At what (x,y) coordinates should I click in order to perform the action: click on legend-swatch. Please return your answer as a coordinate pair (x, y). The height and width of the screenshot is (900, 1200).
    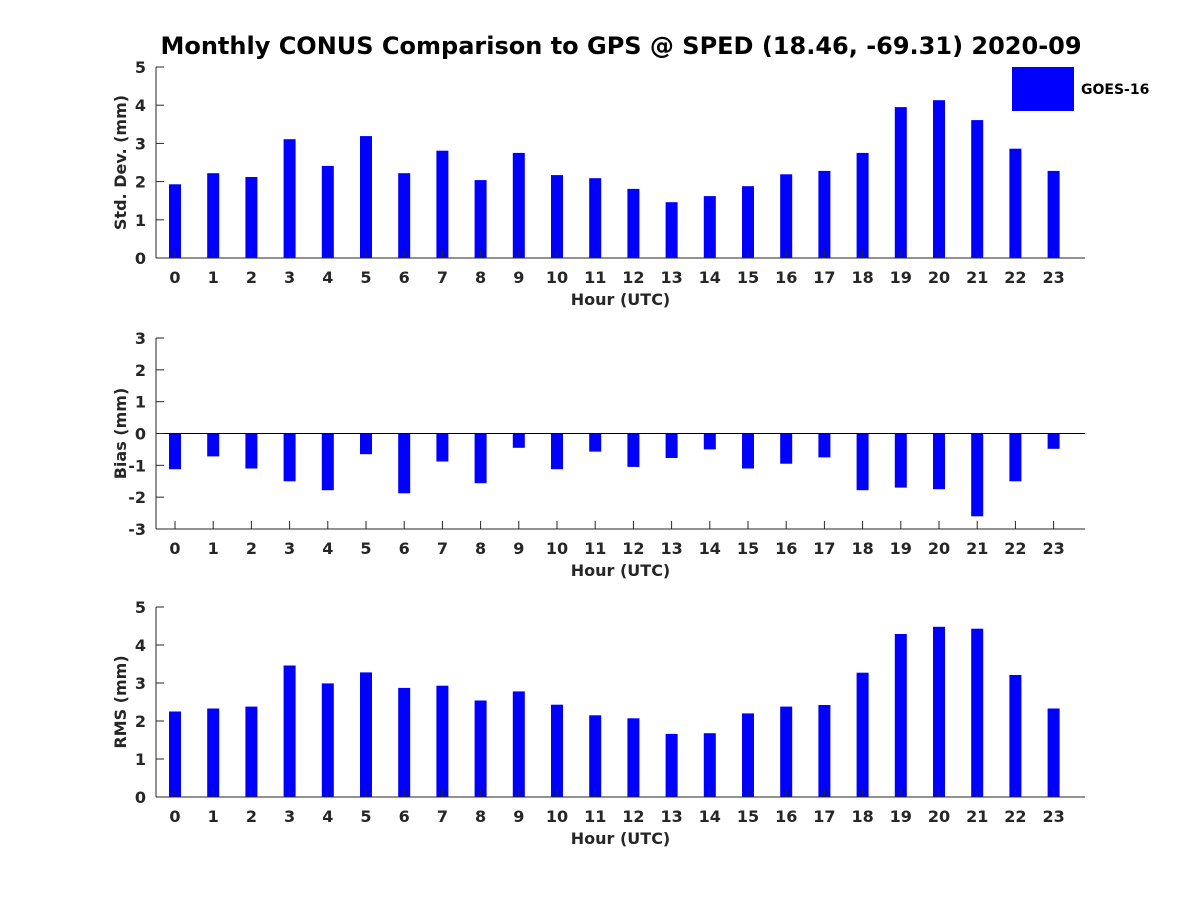
    Looking at the image, I should click on (1043, 89).